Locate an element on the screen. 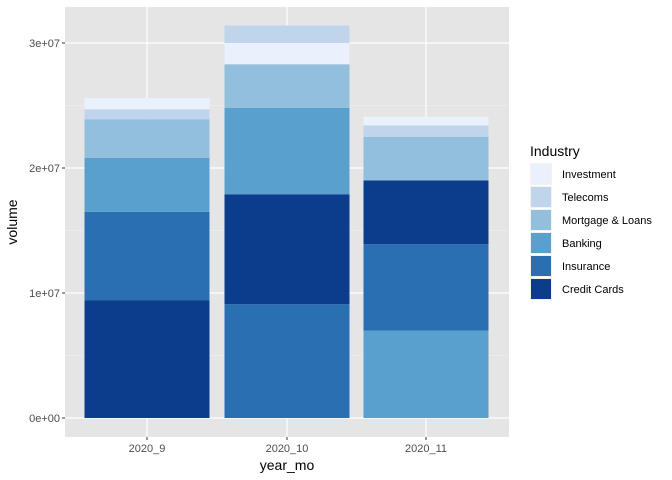 The image size is (672, 480). y-tick-label: 2e+07 is located at coordinates (44, 169).